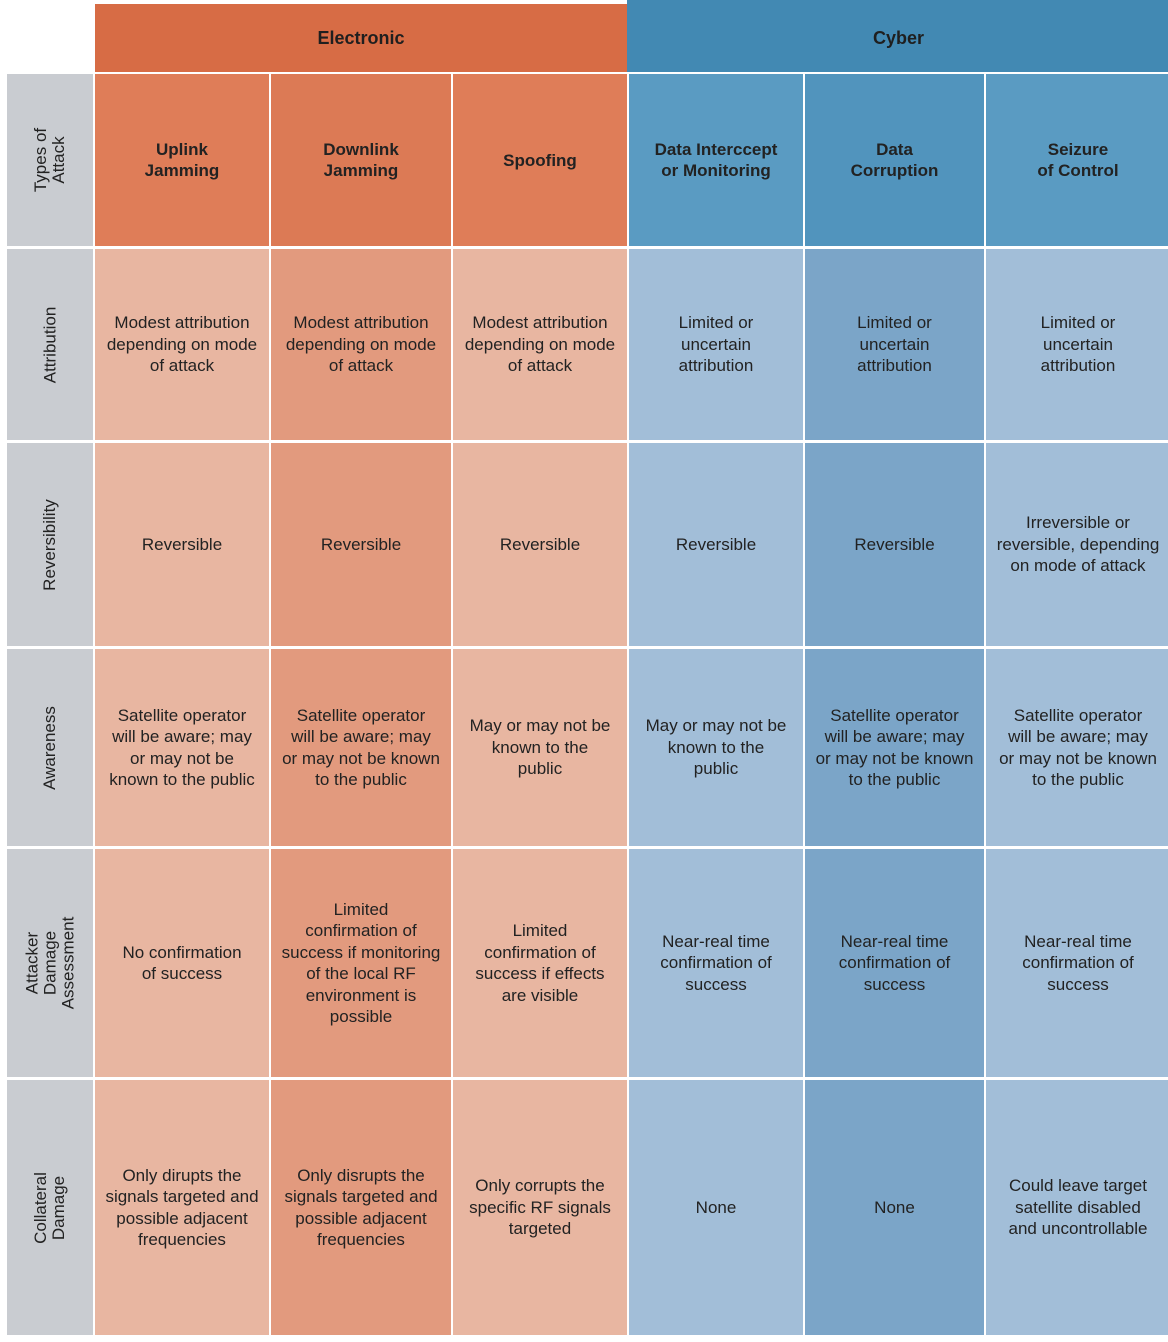 The width and height of the screenshot is (1168, 1342). What do you see at coordinates (894, 160) in the screenshot?
I see `column-header-data-corruption: Data Corruption` at bounding box center [894, 160].